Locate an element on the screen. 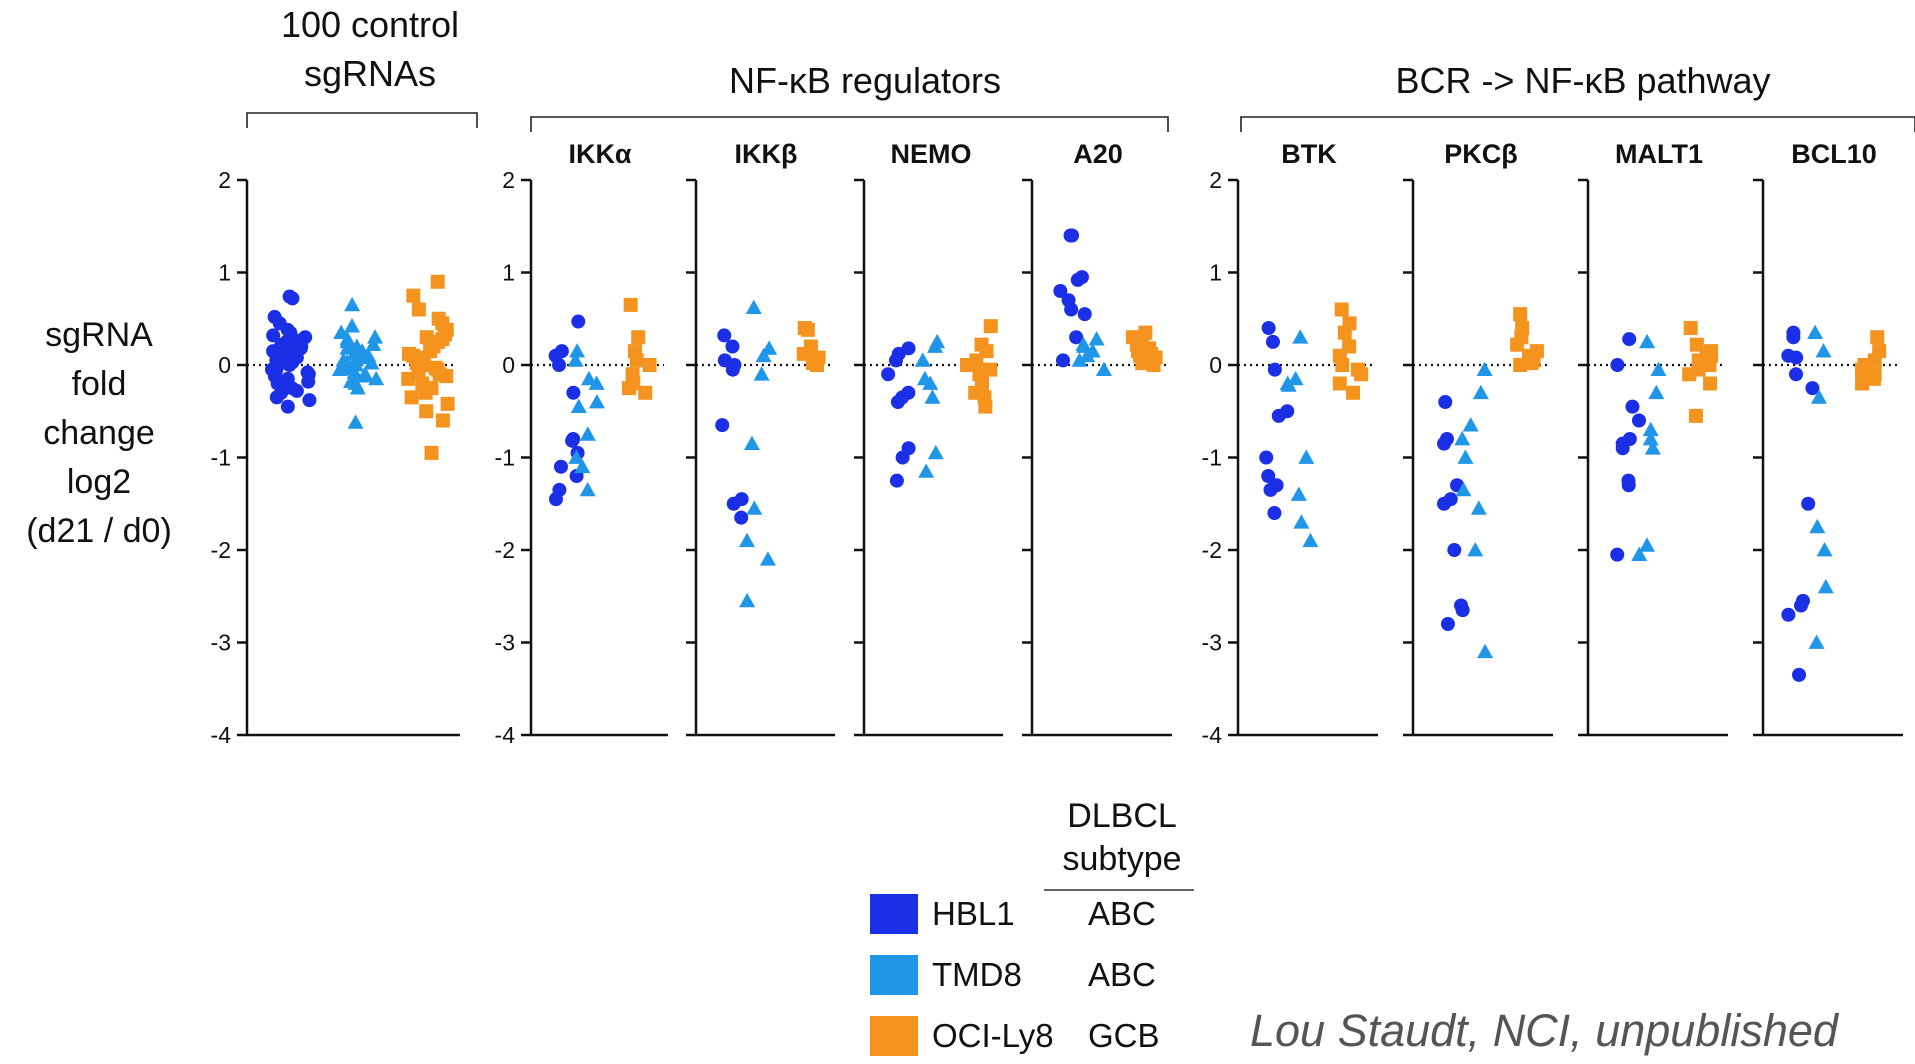  legend-swatch-oci-ly8 is located at coordinates (894, 1036).